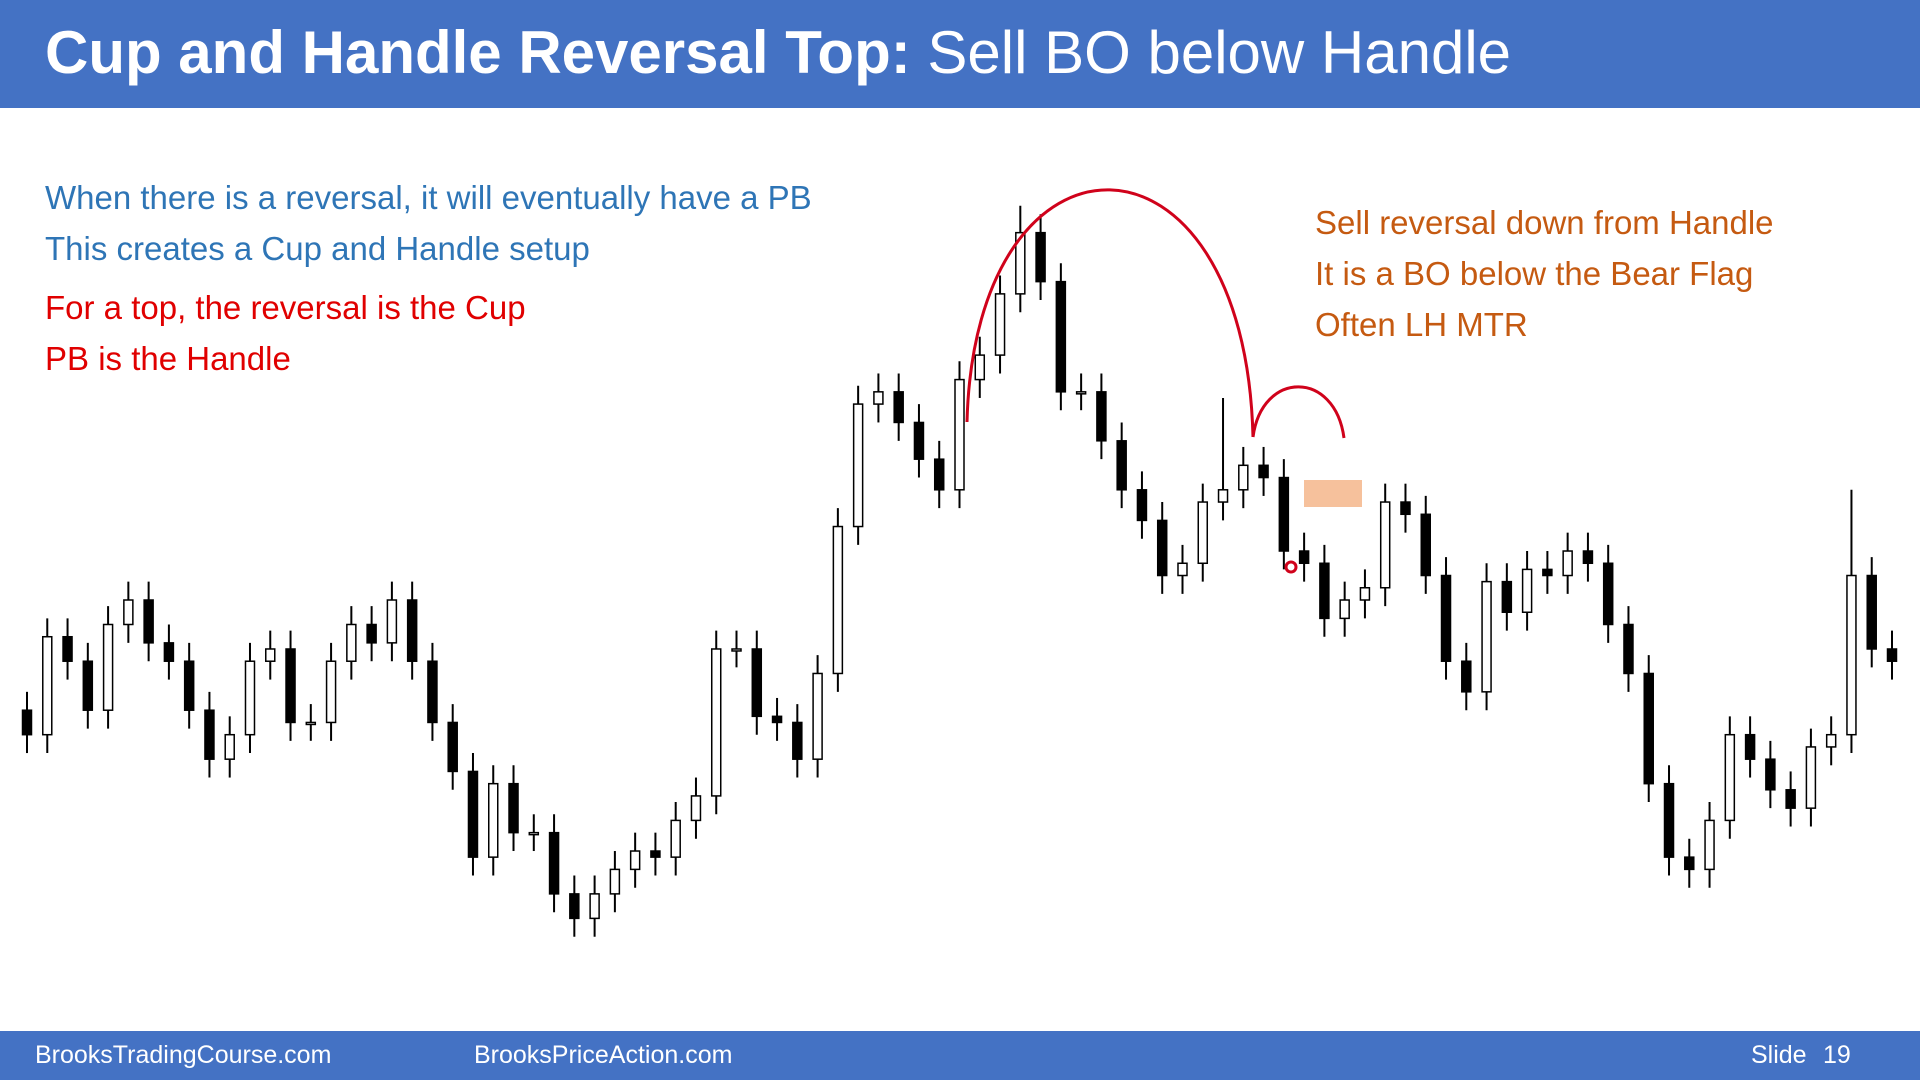 The width and height of the screenshot is (1920, 1080). Describe the element at coordinates (478, 52) in the screenshot. I see `title-bold: Cup and Handle Reversal Top:` at that location.